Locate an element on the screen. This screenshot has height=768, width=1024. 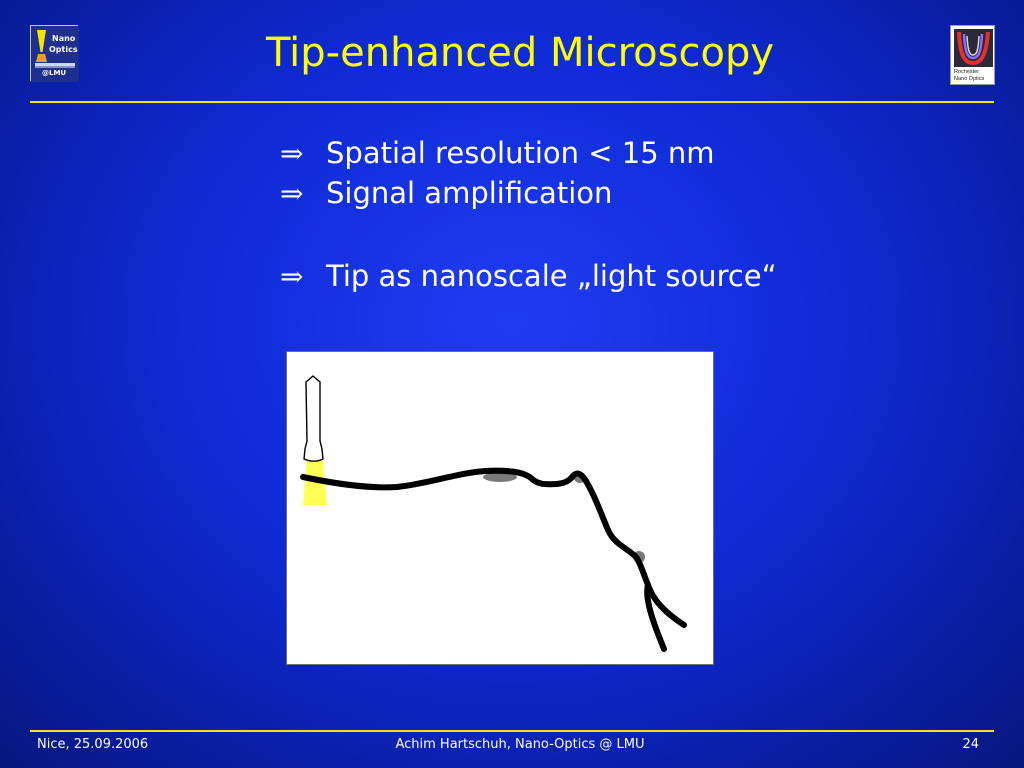
bullet-item: ⇒ Signal amplification is located at coordinates (446, 193).